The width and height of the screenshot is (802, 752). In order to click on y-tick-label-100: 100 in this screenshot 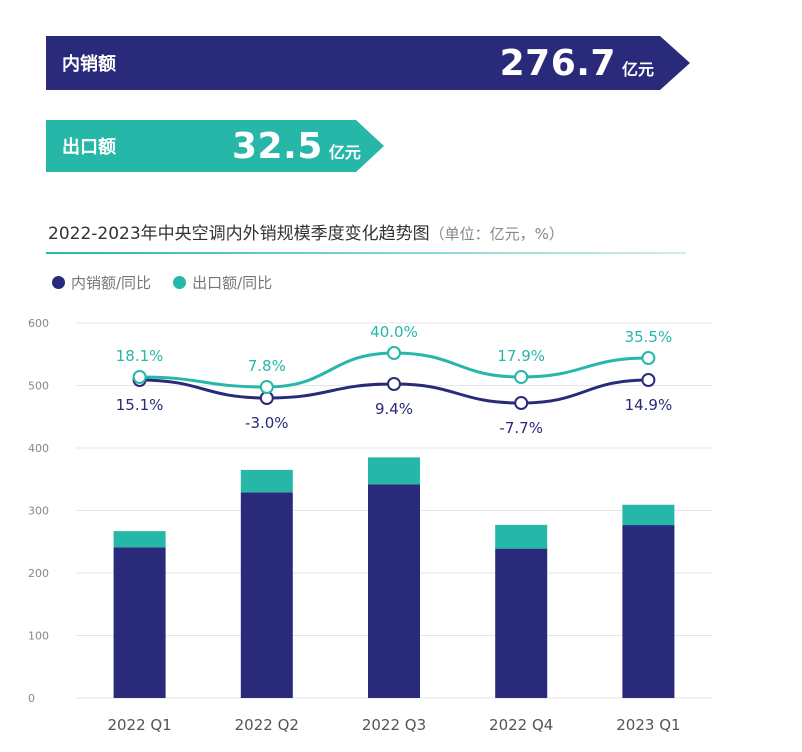, I will do `click(38, 636)`.